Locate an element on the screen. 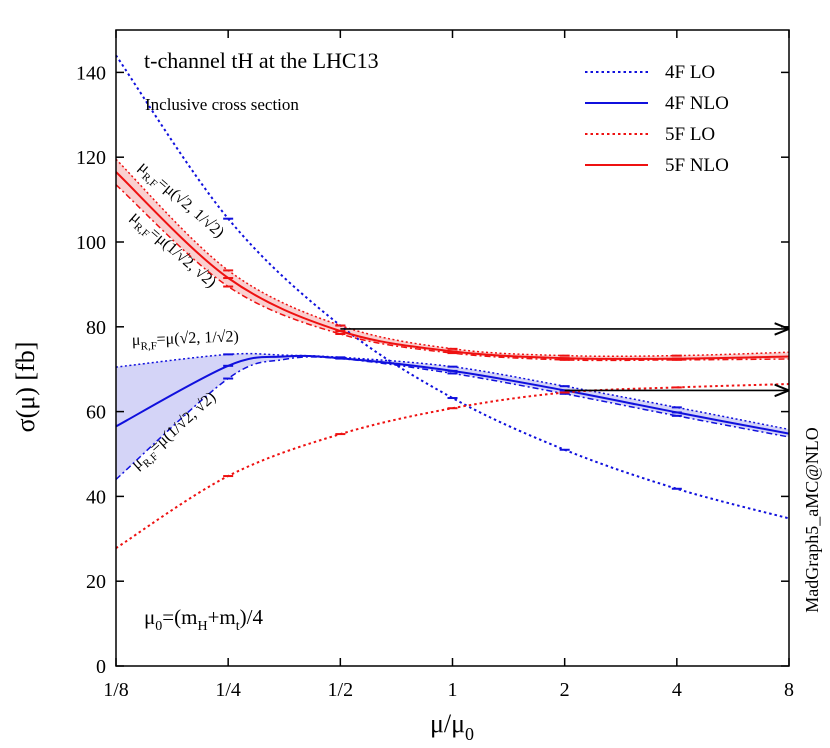 This screenshot has height=748, width=830. x-tick-label: 1/8 is located at coordinates (116, 690).